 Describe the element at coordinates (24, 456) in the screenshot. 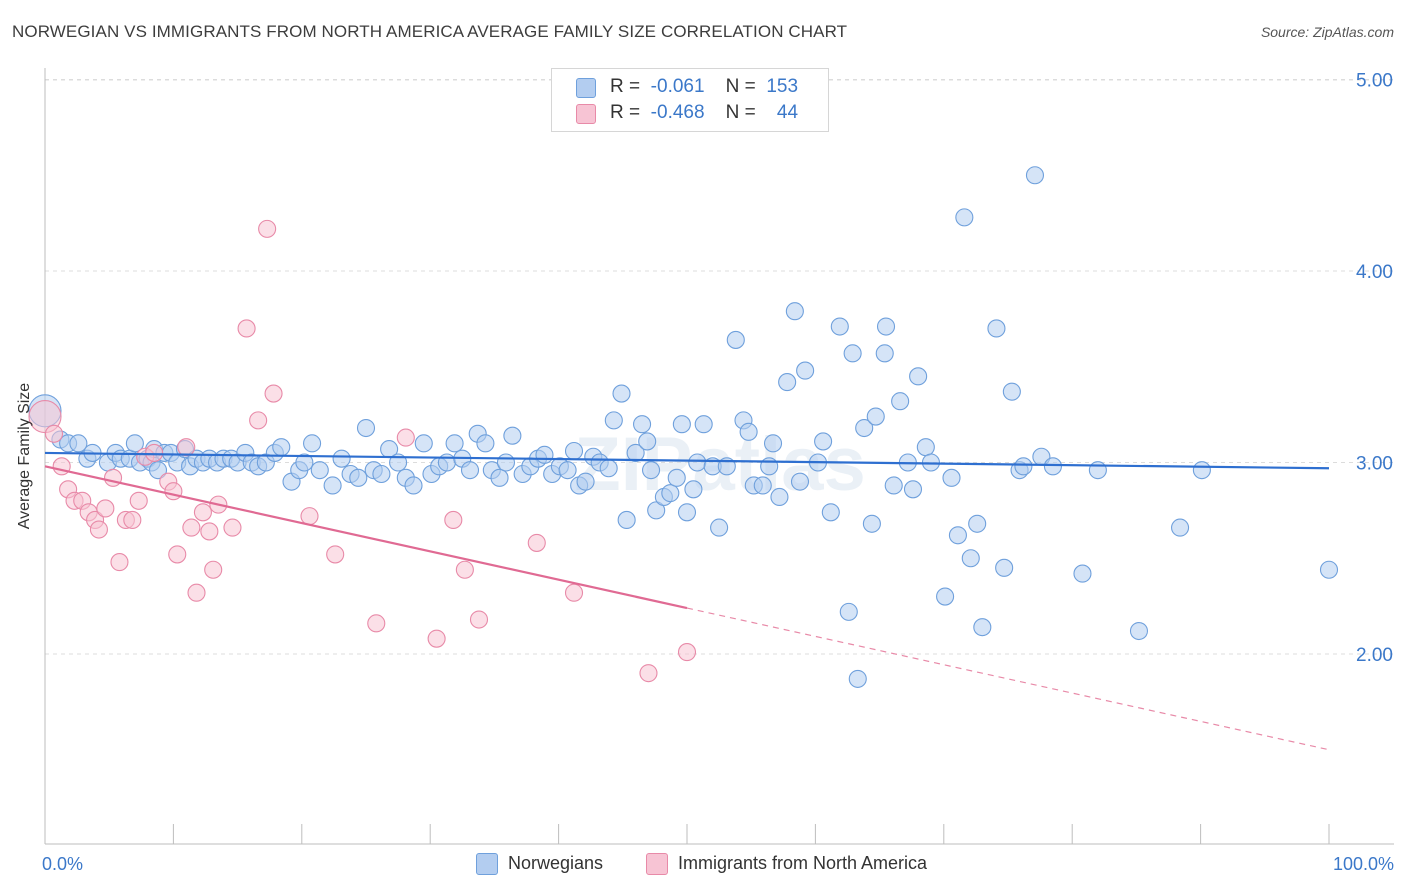

I see `y-axis-title: Average Family Size` at that location.